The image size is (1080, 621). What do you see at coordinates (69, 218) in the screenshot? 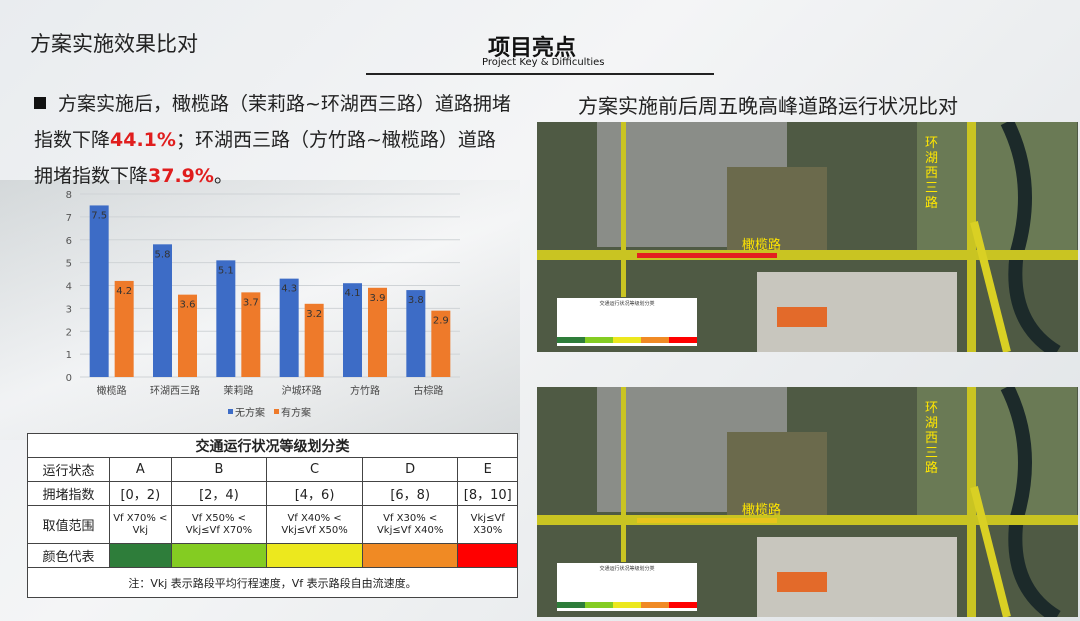
I see `y-tick-label: 7` at bounding box center [69, 218].